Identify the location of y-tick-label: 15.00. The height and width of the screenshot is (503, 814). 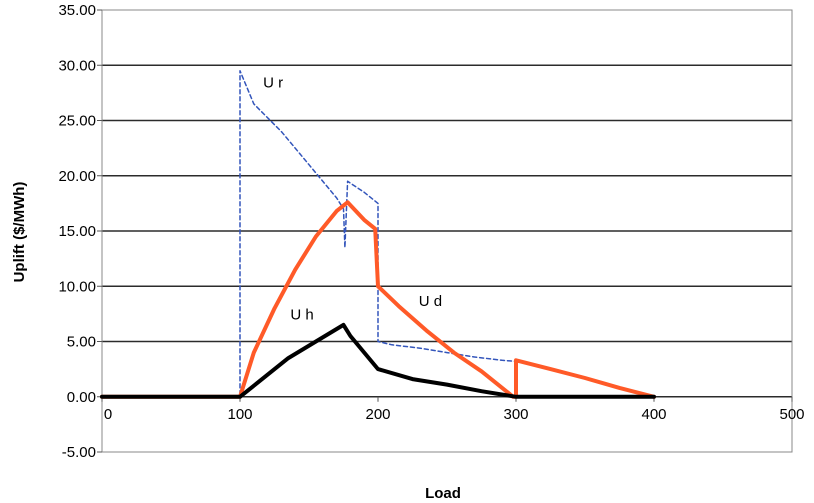
(77, 231).